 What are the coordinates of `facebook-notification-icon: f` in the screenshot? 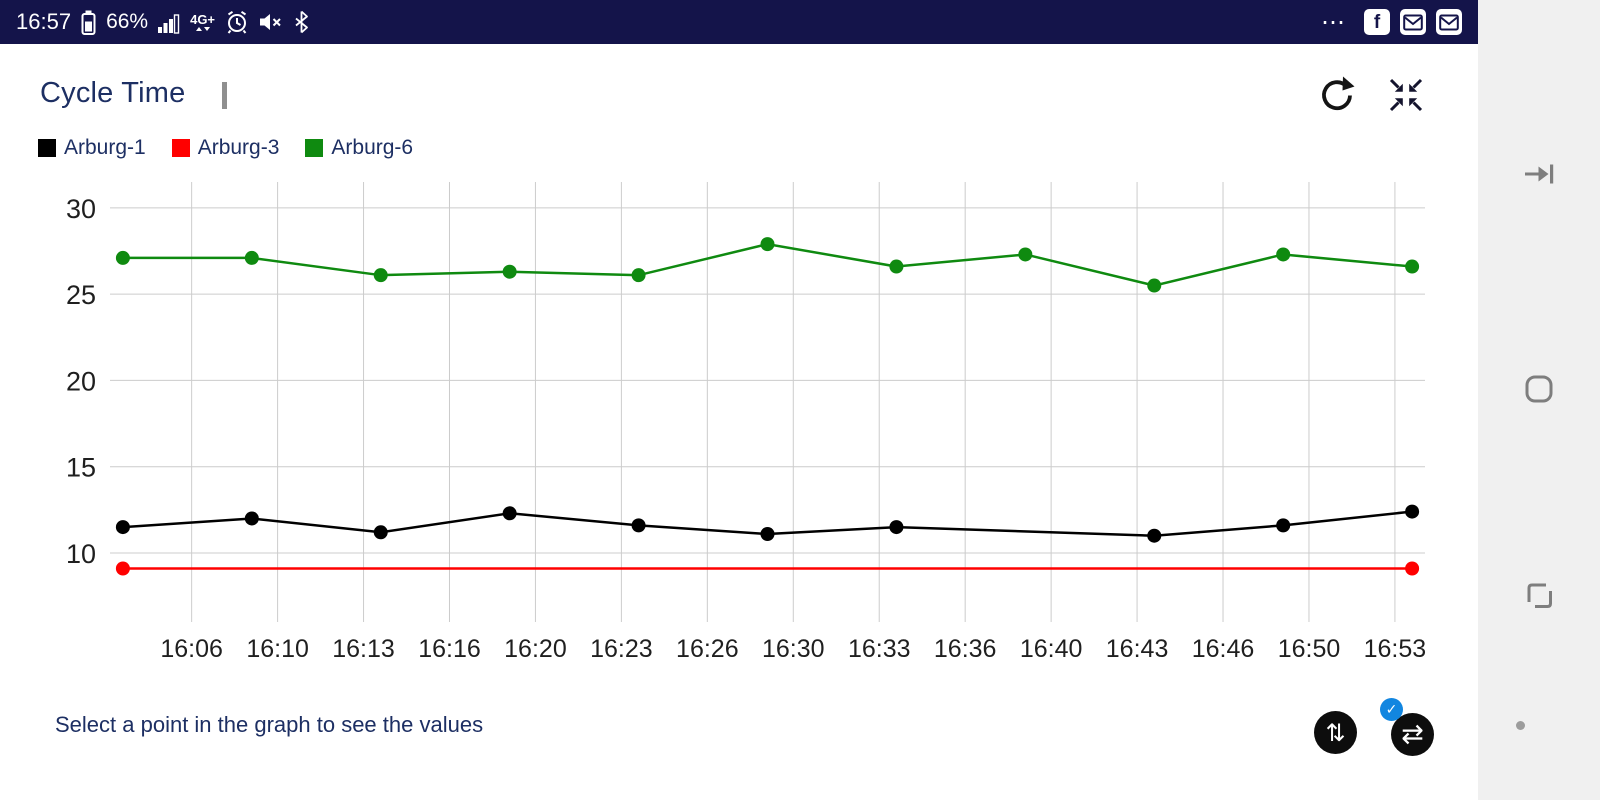 It's located at (1377, 22).